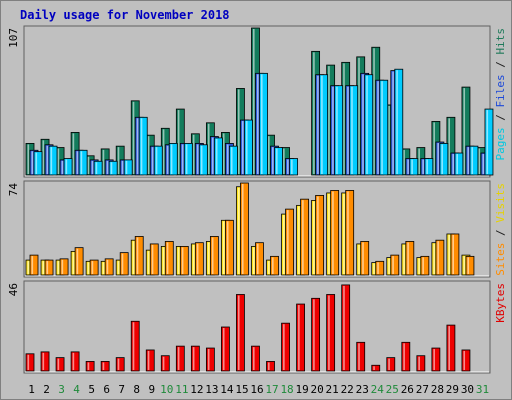 This screenshot has height=400, width=512. I want to click on x-tick-25: 25, so click(392, 389).